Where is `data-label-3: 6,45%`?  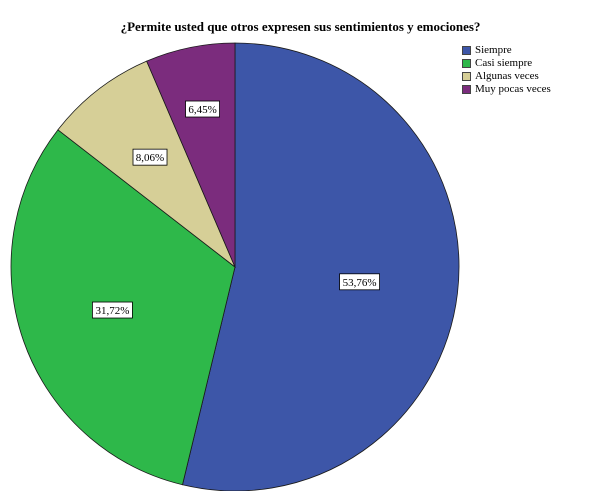 data-label-3: 6,45% is located at coordinates (202, 109).